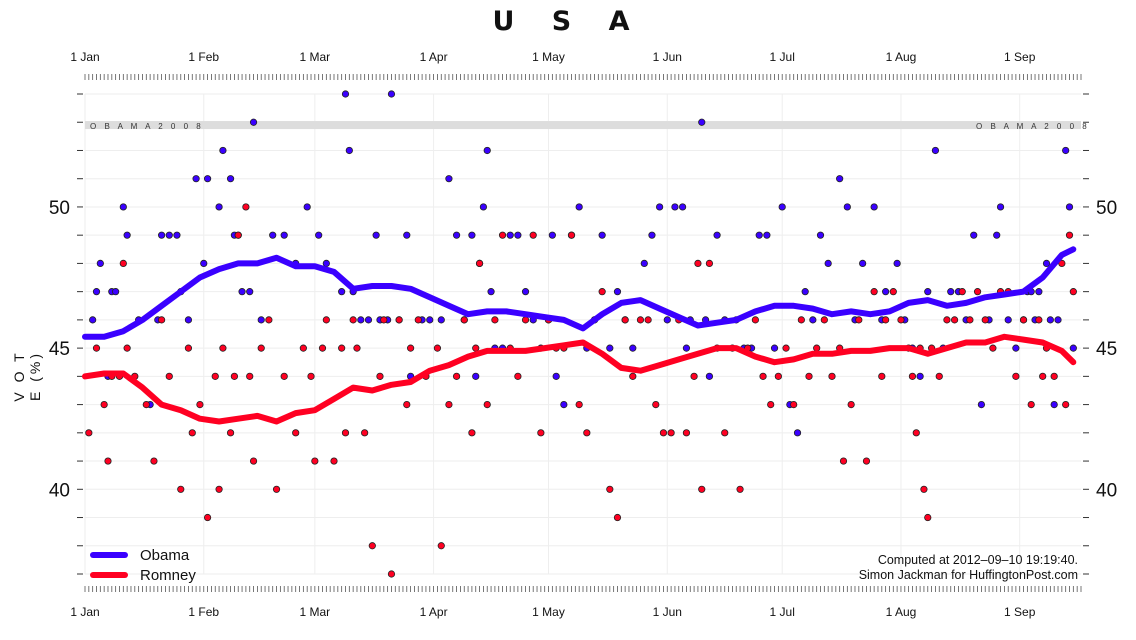  I want to click on legend-swatch-obama, so click(109, 555).